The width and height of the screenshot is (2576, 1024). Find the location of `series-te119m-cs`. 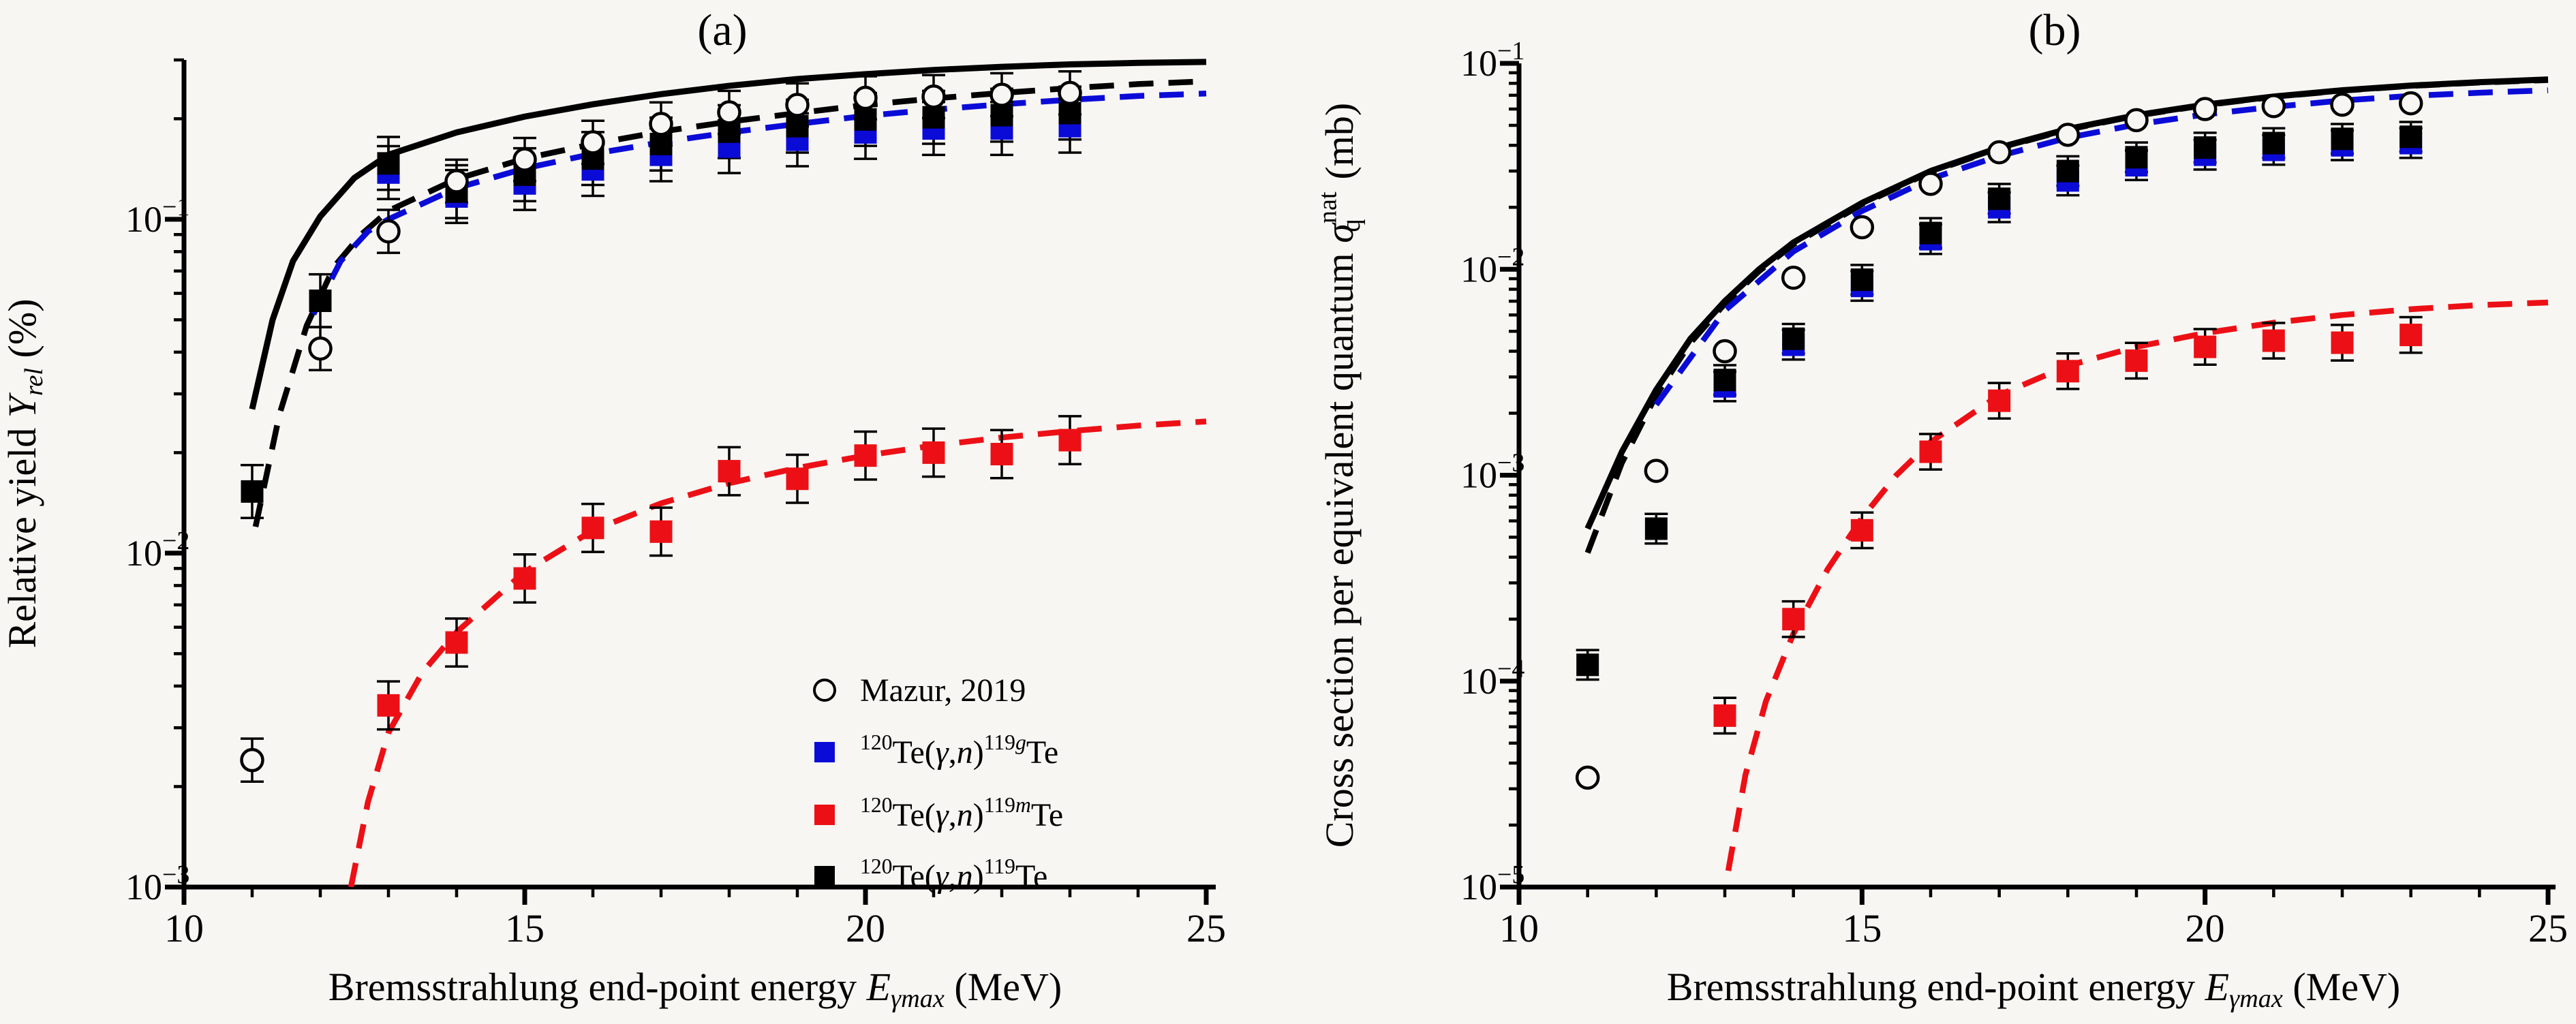

series-te119m-cs is located at coordinates (2068, 525).